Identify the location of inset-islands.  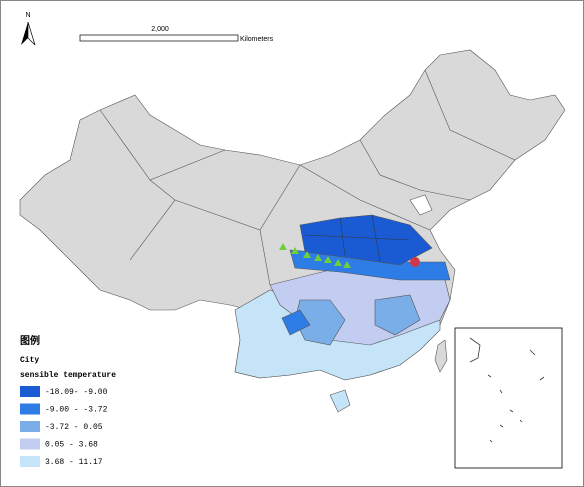
(507, 390).